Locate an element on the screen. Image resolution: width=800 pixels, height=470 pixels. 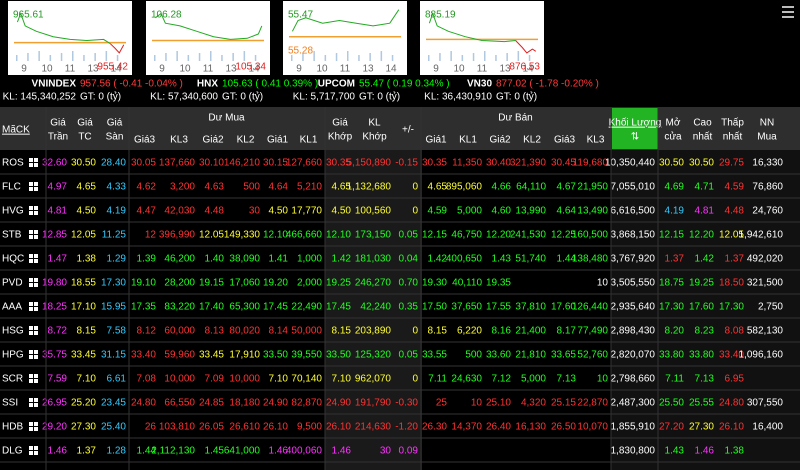
symbol: HPG is located at coordinates (13, 355).